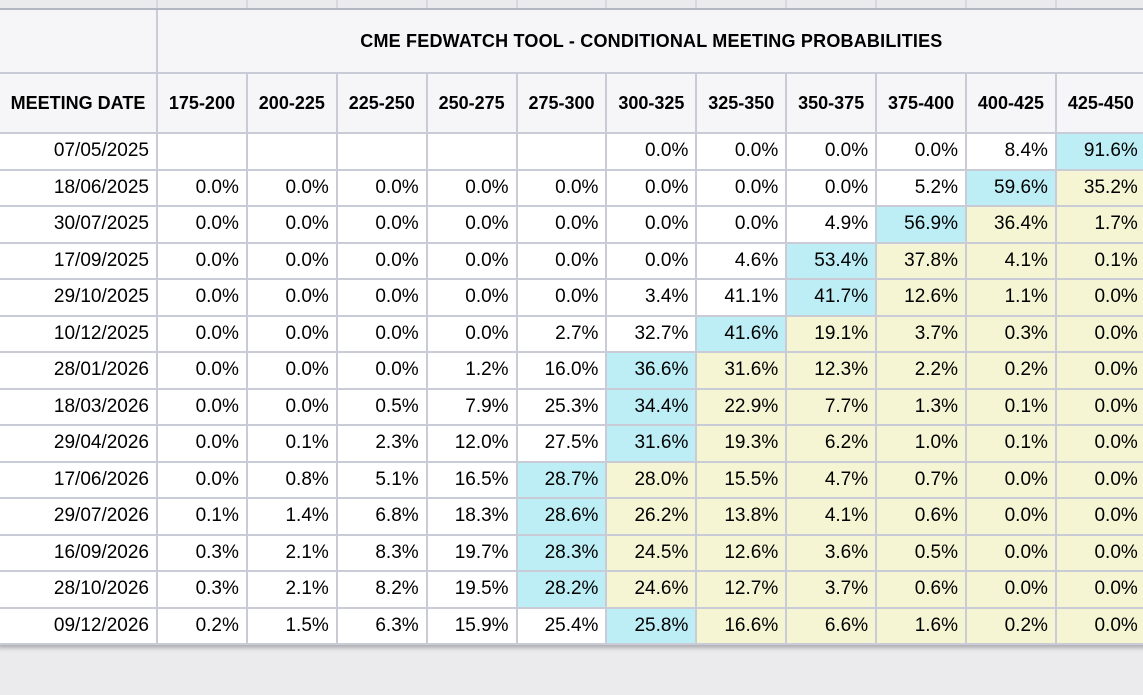  I want to click on probability-cell: 1.2%, so click(471, 370).